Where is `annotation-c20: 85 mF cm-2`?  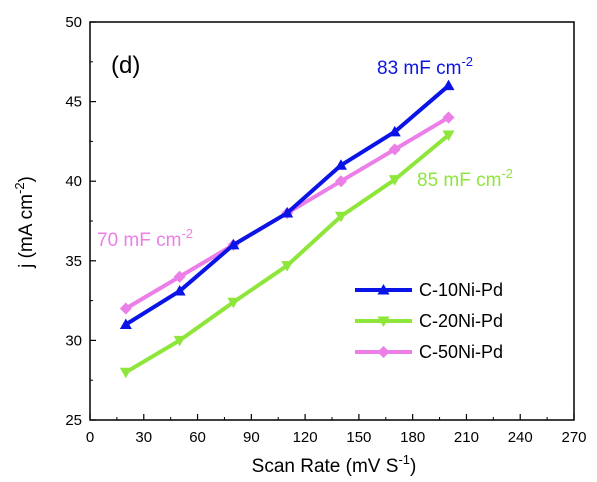 annotation-c20: 85 mF cm-2 is located at coordinates (465, 178).